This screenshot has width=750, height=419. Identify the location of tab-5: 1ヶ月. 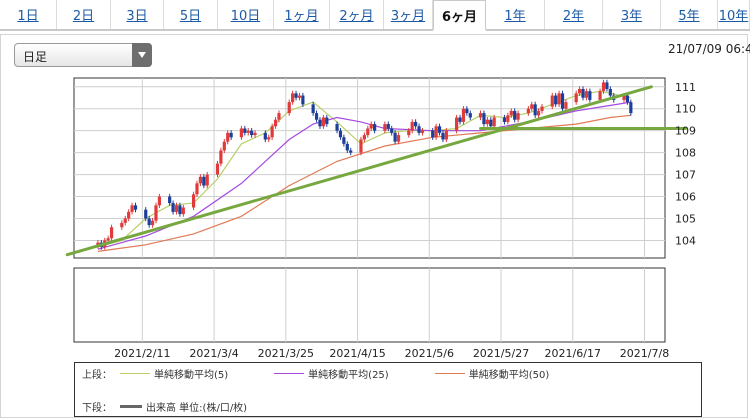
(302, 14).